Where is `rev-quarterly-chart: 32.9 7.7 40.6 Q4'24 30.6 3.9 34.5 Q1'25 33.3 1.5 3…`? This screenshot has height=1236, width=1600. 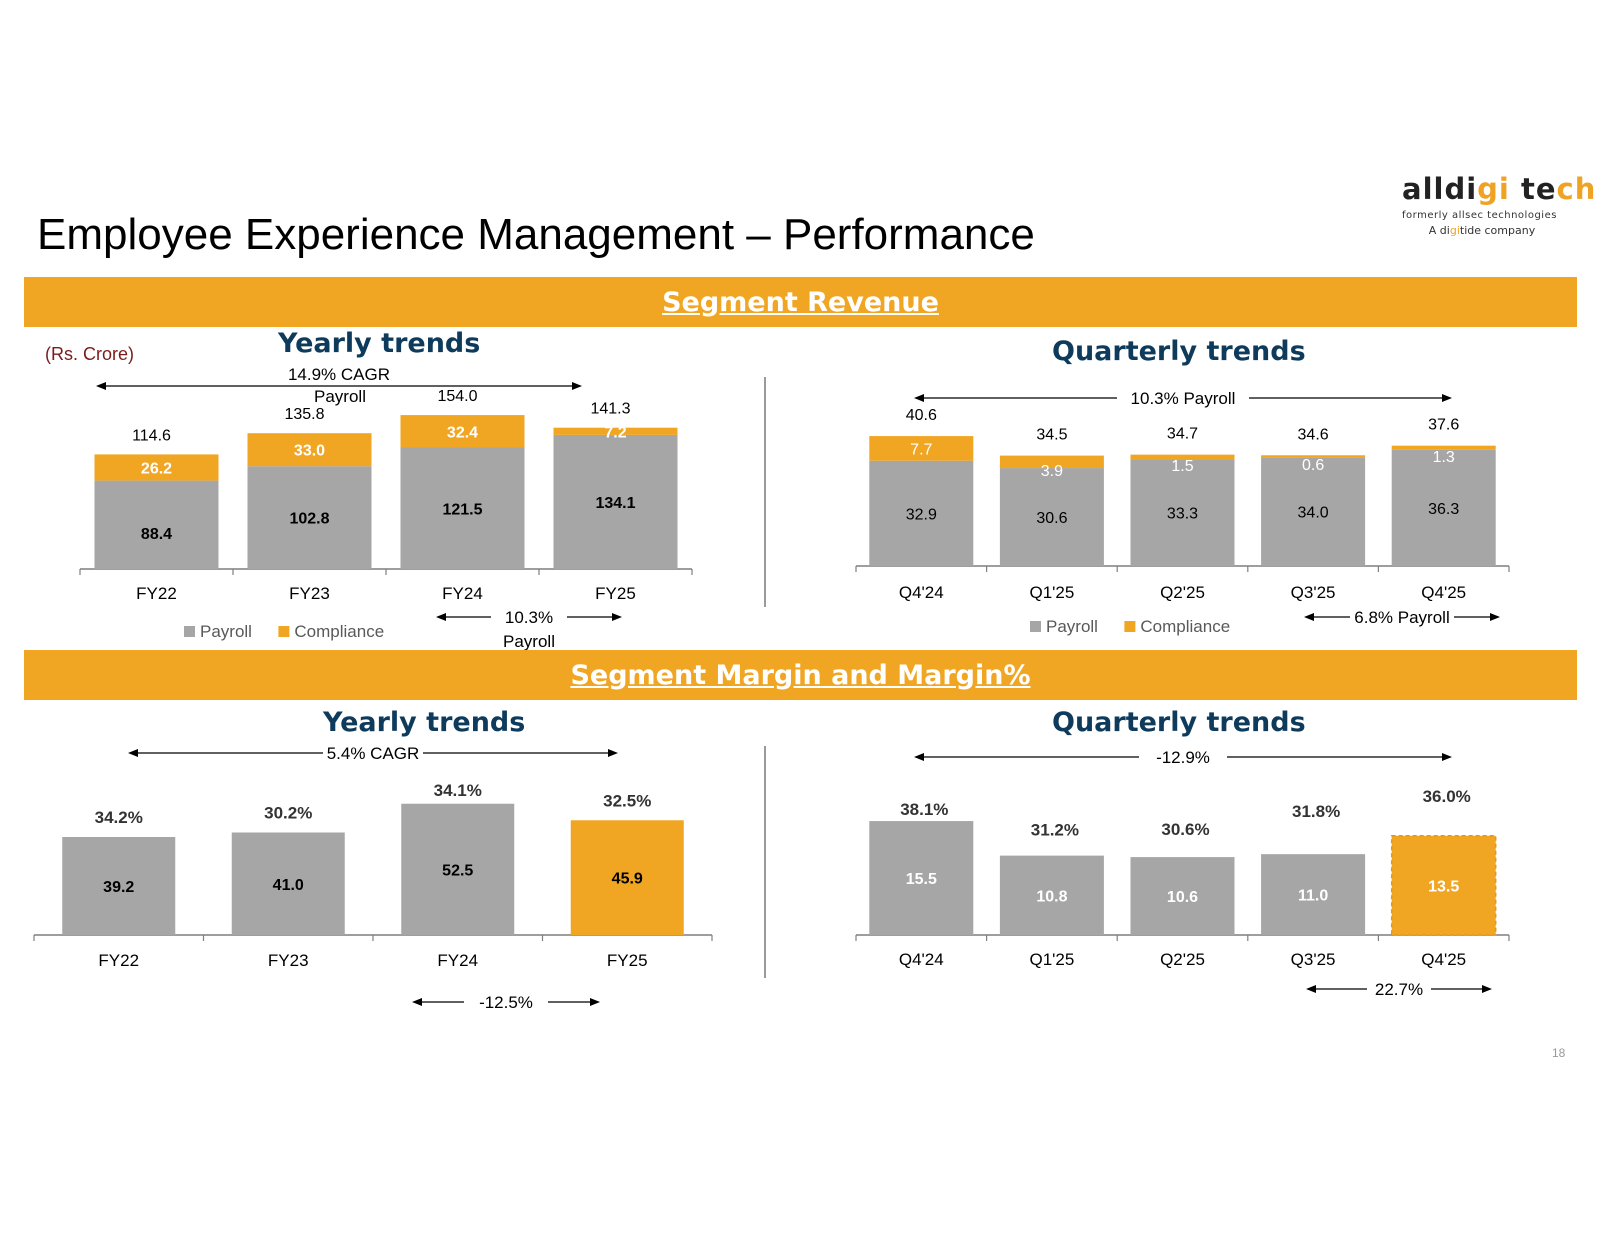
rev-quarterly-chart: 32.9 7.7 40.6 Q4'24 30.6 3.9 34.5 Q1'25 33.3 1.5 3… is located at coordinates (1182, 512).